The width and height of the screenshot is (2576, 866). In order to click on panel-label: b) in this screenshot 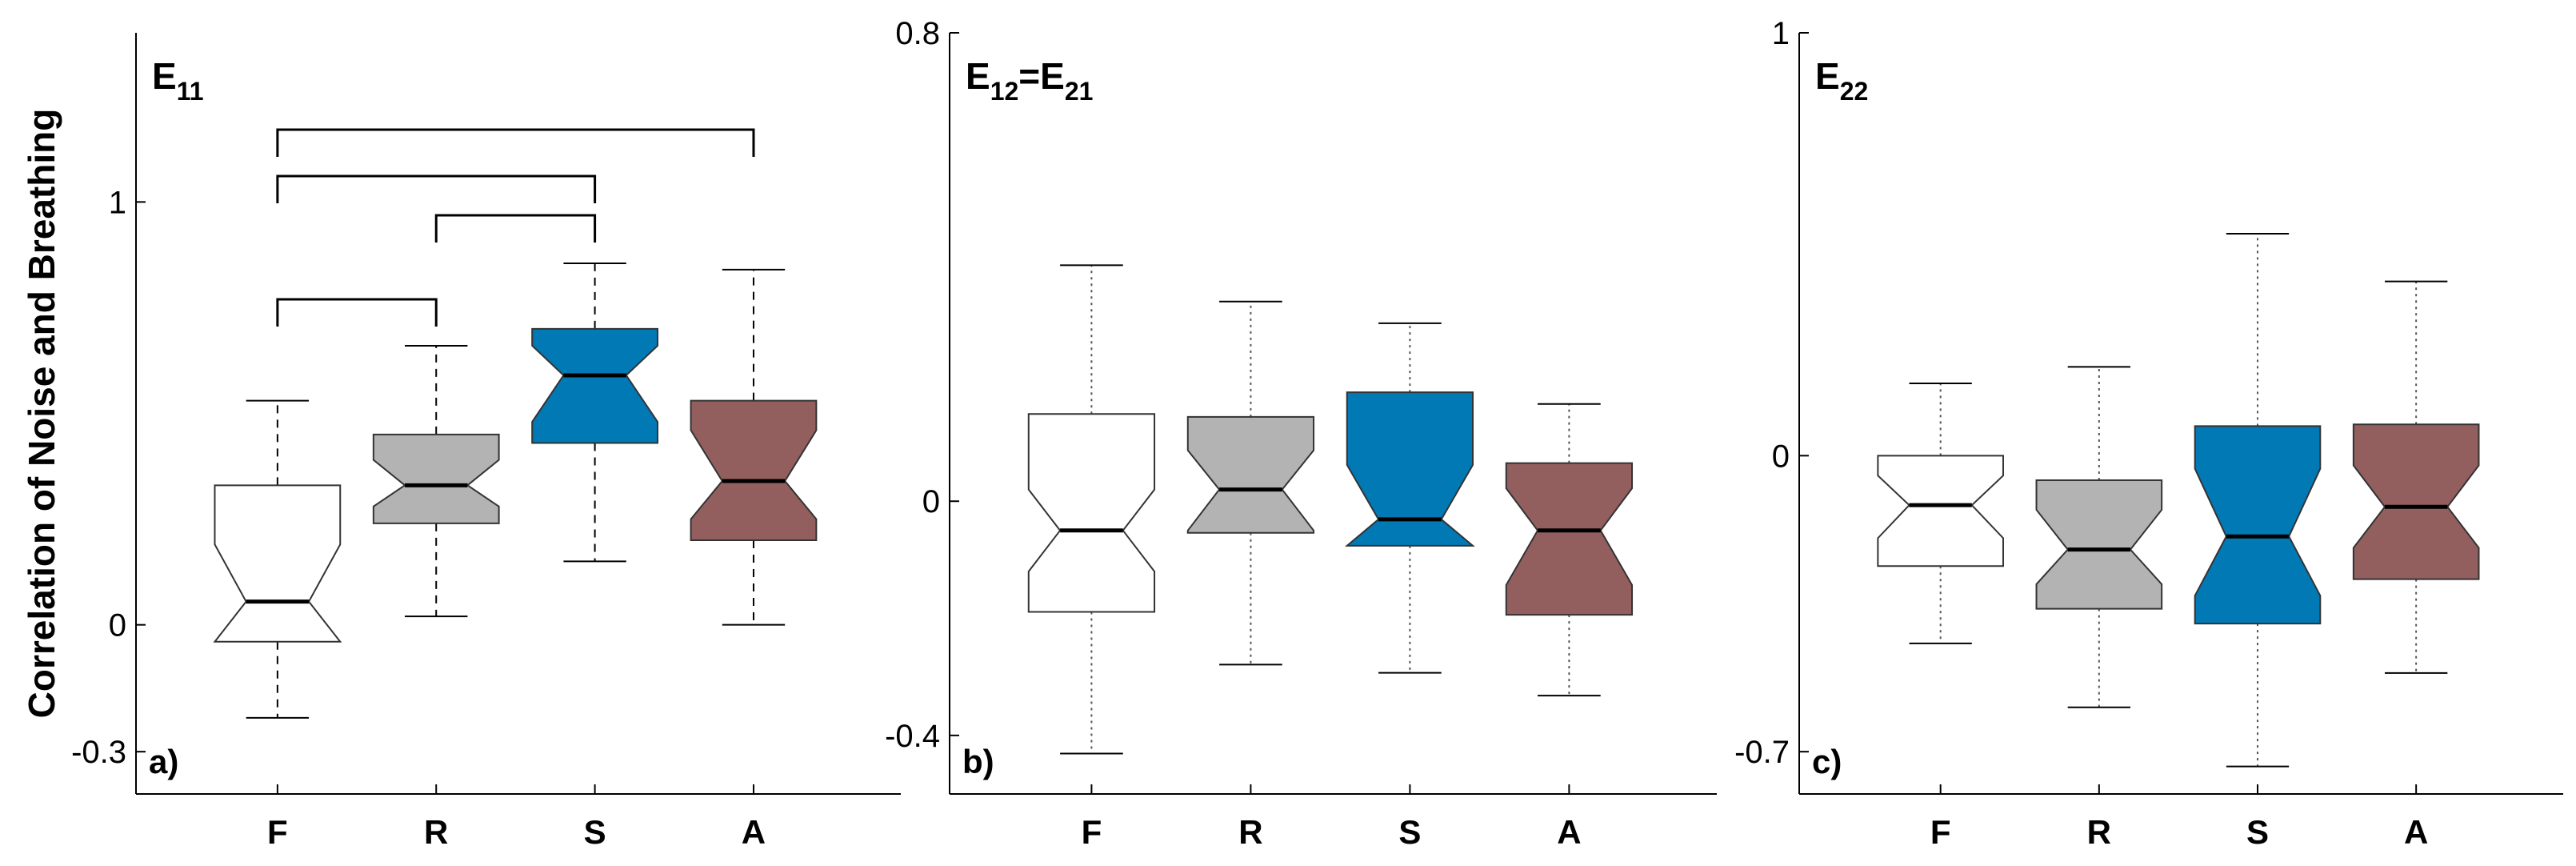, I will do `click(978, 762)`.